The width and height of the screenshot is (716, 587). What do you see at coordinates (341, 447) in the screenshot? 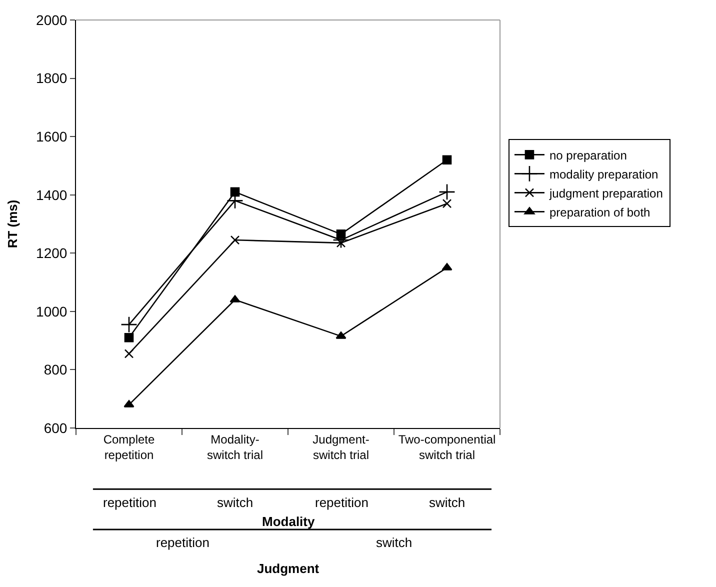
I see `x-tick-label: Judgment- switch trial` at bounding box center [341, 447].